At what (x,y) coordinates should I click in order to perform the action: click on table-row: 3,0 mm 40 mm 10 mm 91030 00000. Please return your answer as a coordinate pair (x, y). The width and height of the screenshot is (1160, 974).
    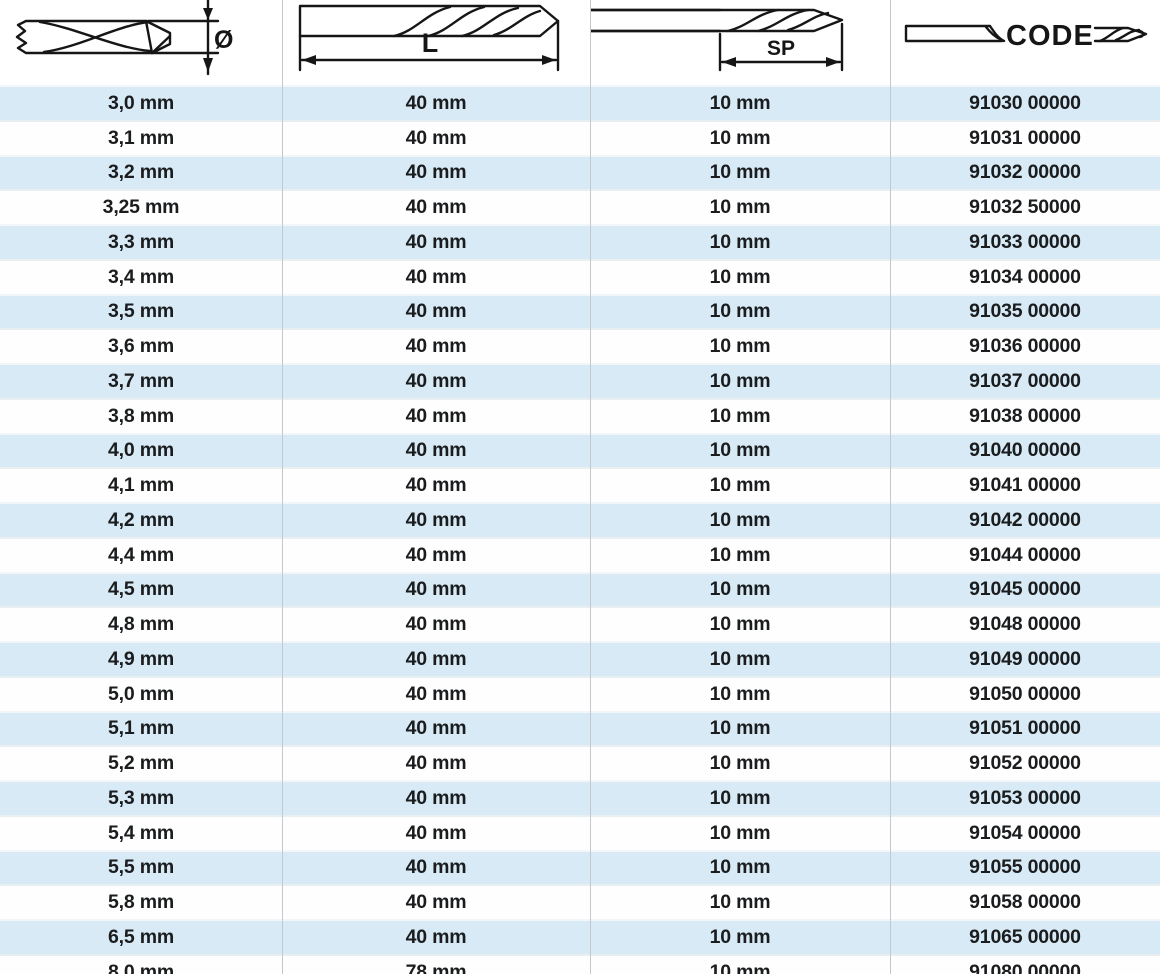
    Looking at the image, I should click on (580, 102).